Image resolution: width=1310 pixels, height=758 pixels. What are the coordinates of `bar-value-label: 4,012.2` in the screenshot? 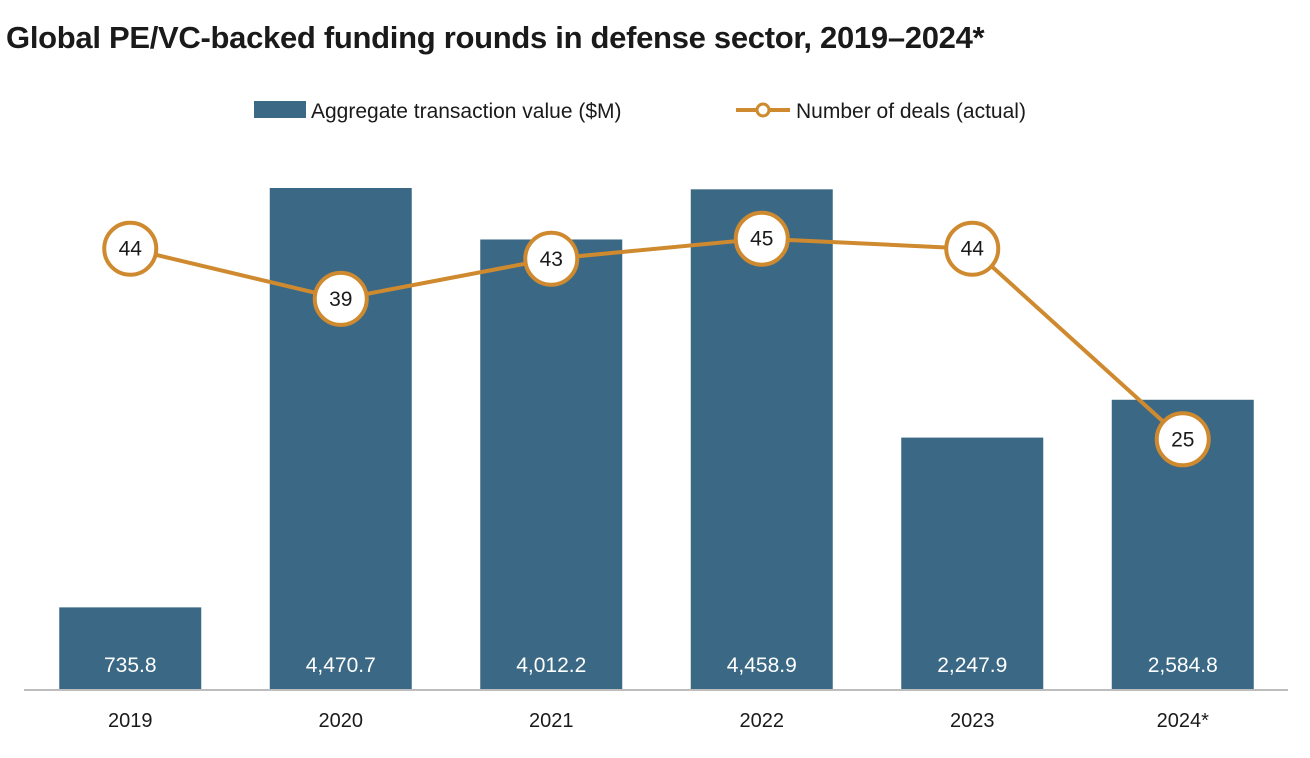 It's located at (551, 665).